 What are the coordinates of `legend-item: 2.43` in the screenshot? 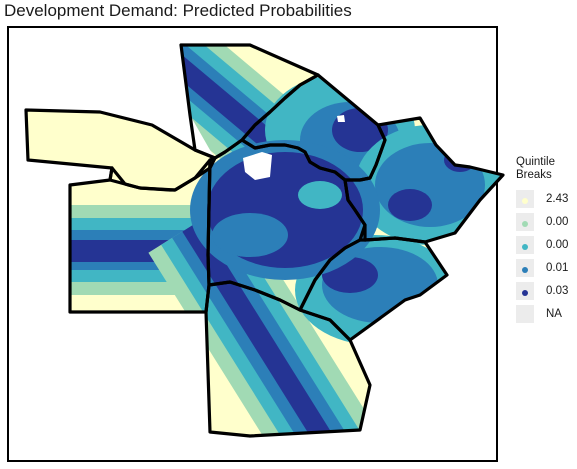 It's located at (542, 199).